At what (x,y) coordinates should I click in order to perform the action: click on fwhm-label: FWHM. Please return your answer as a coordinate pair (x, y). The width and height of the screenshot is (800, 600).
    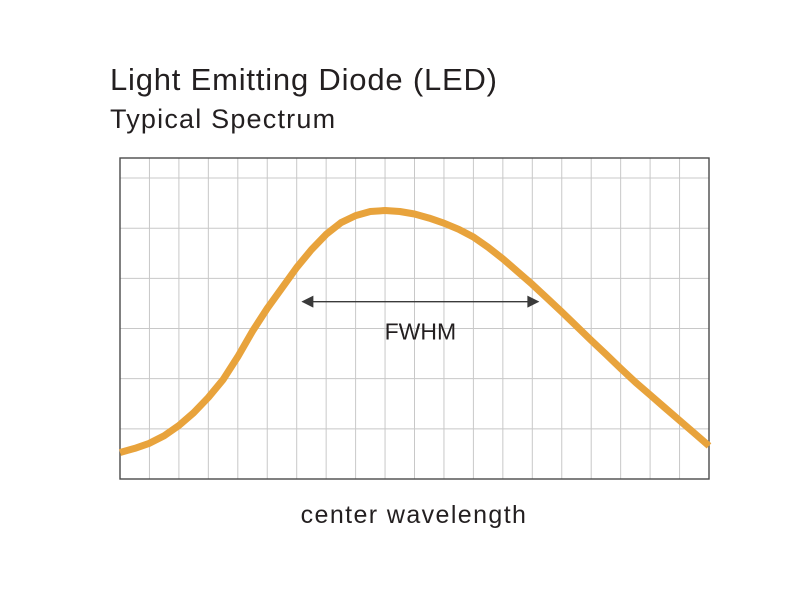
    Looking at the image, I should click on (421, 332).